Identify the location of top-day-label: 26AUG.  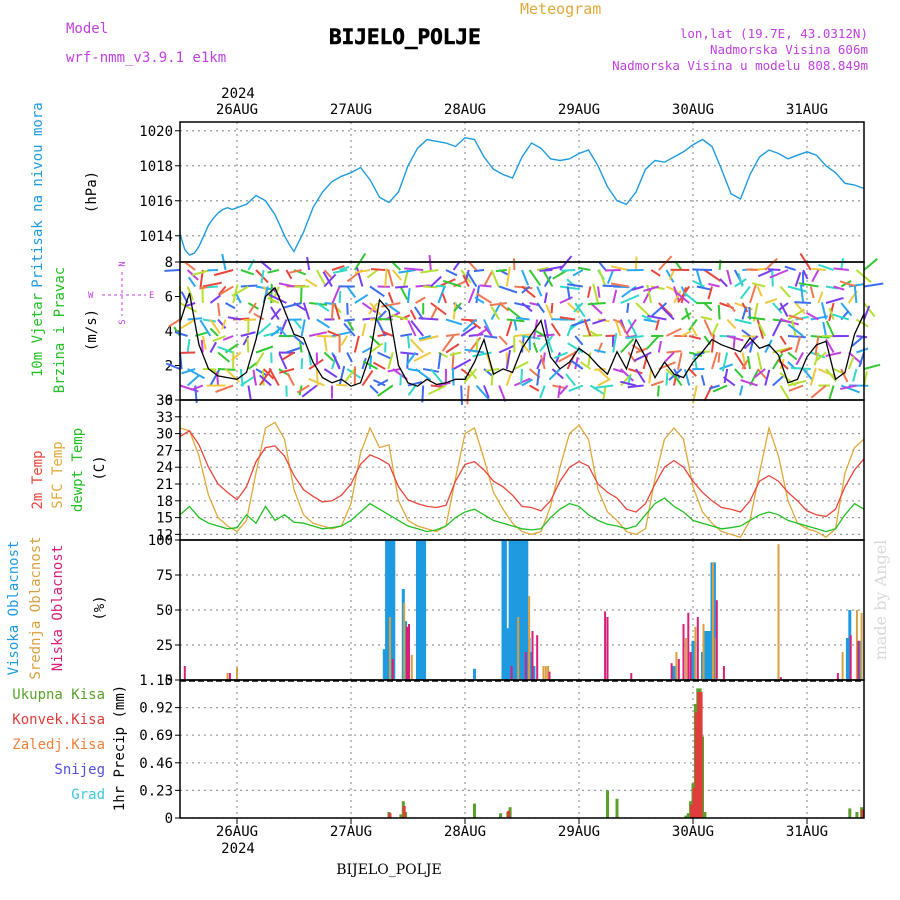
(237, 110).